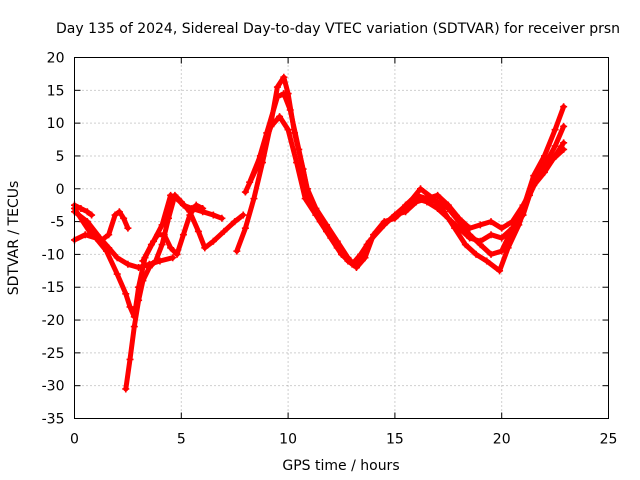 This screenshot has height=480, width=640. I want to click on x-tick-labels: 0 5 10 15 20 25, so click(343, 440).